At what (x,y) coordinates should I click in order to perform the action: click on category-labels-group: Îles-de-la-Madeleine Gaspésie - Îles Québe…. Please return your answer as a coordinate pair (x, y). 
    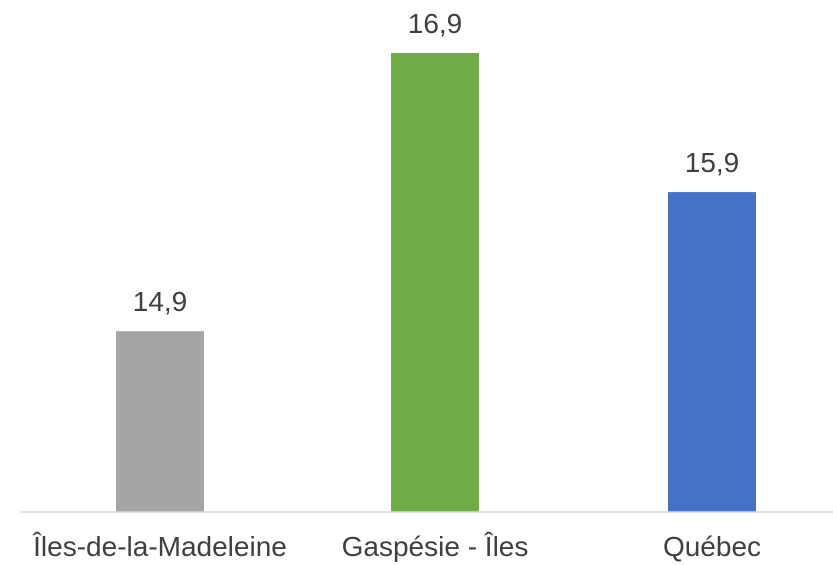
    Looking at the image, I should click on (396, 546).